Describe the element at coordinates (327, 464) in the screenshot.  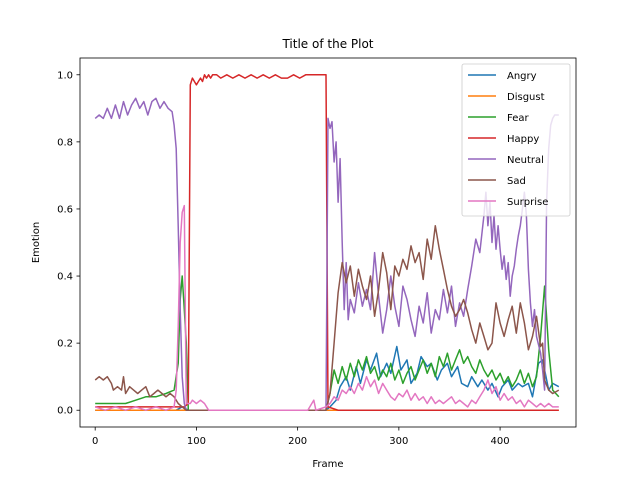
I see `x-axis-label: Frame` at that location.